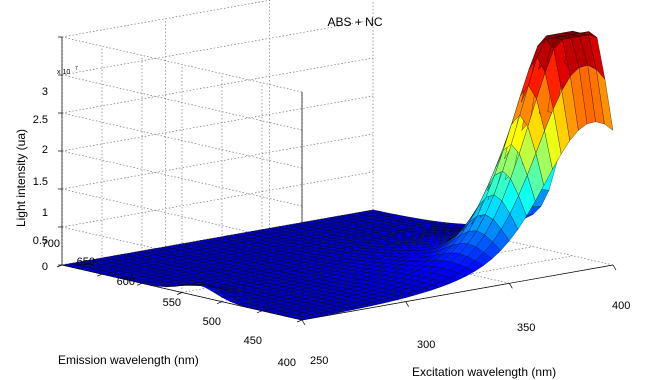 The image size is (649, 380). I want to click on y-tick-label: 400, so click(287, 363).